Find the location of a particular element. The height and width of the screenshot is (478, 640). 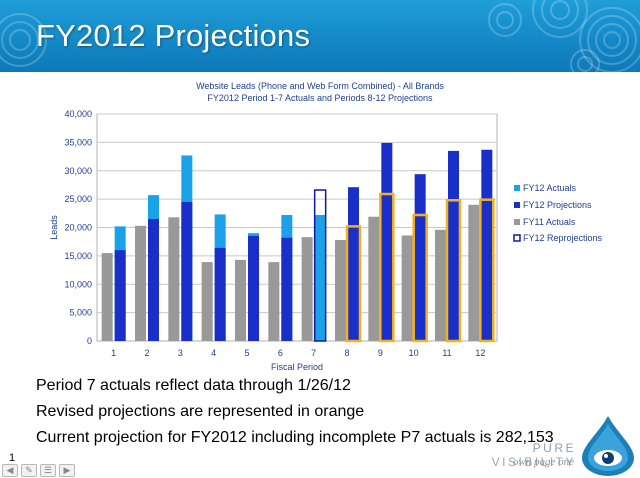

legend-label: FY12 Reprojections is located at coordinates (563, 238).